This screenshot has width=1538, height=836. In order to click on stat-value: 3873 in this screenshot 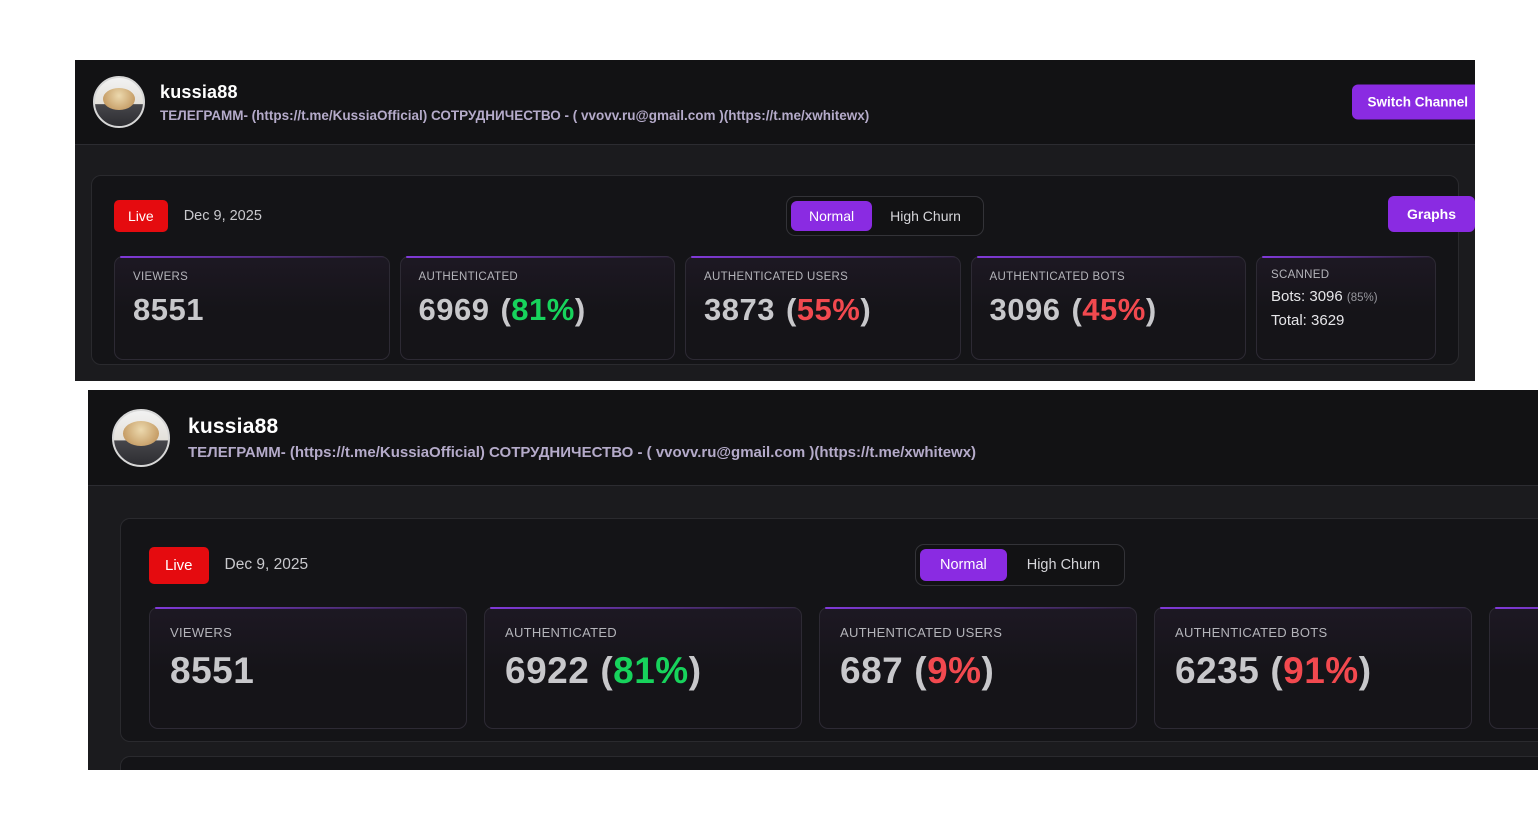, I will do `click(739, 309)`.